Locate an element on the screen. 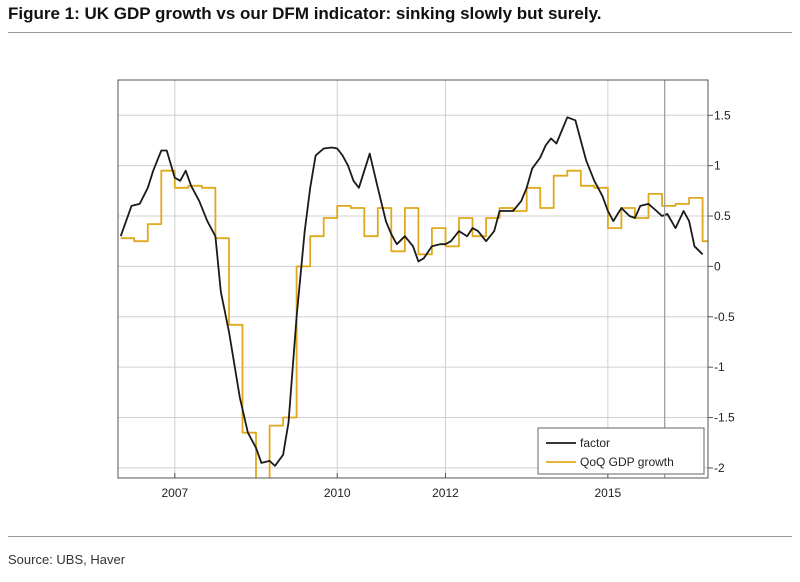 The height and width of the screenshot is (582, 800). y-tick-label: -0.5 is located at coordinates (724, 317).